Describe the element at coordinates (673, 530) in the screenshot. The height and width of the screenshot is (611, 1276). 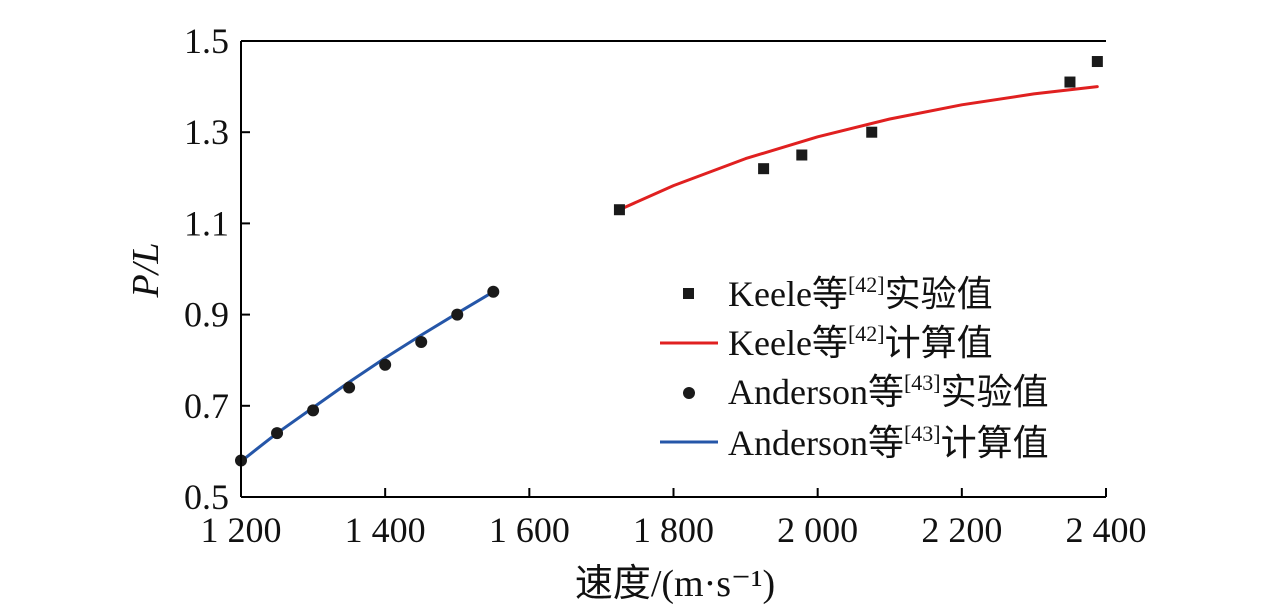
I see `x-tick-label: 1 800` at that location.